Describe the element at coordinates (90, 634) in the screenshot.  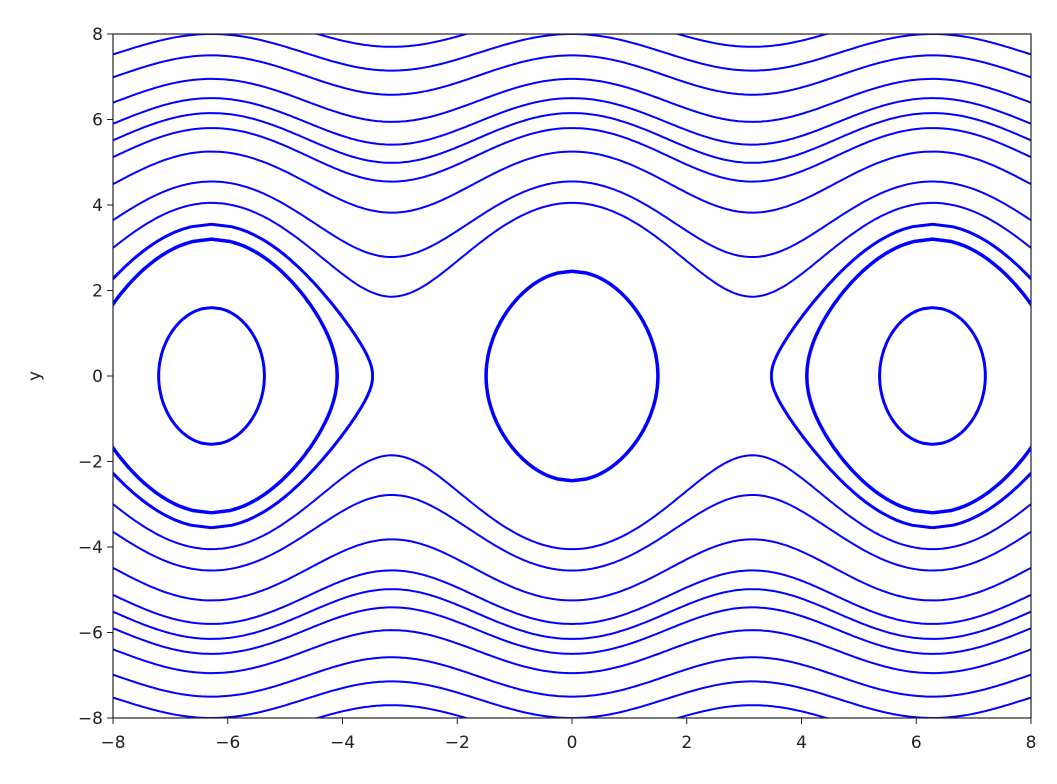
I see `y-tick-label: −6` at that location.